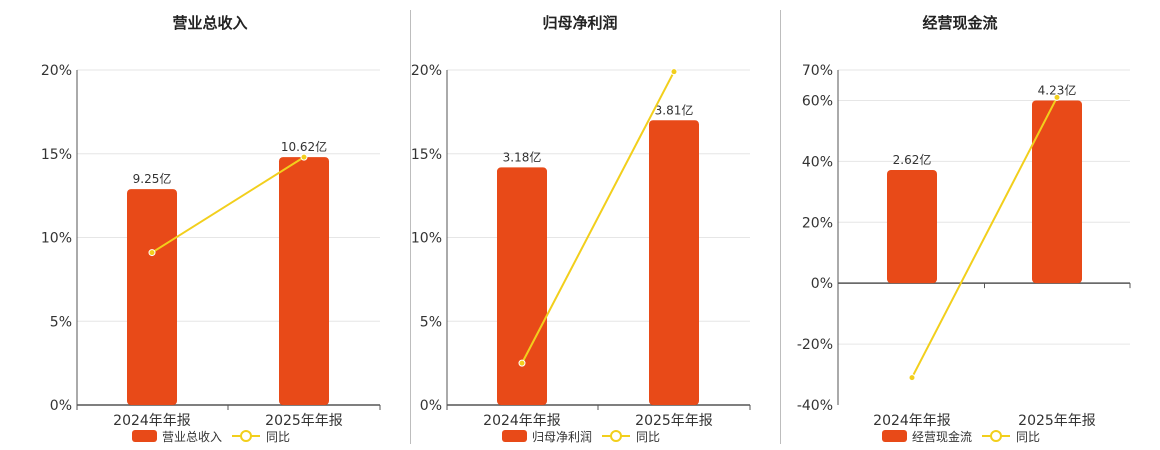 The width and height of the screenshot is (1160, 450). What do you see at coordinates (152, 178) in the screenshot?
I see `bar-data-label: 9.25亿` at bounding box center [152, 178].